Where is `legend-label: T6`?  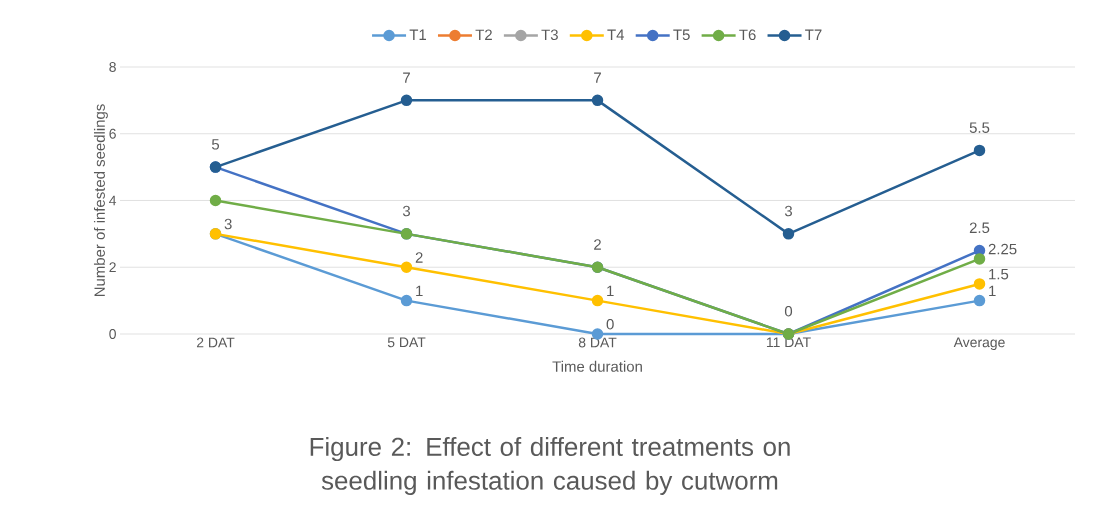 legend-label: T6 is located at coordinates (747, 35).